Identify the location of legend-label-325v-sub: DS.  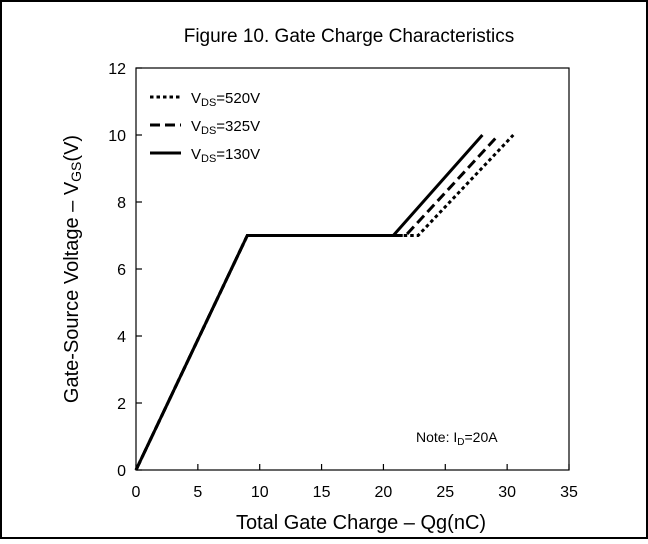
(208, 131).